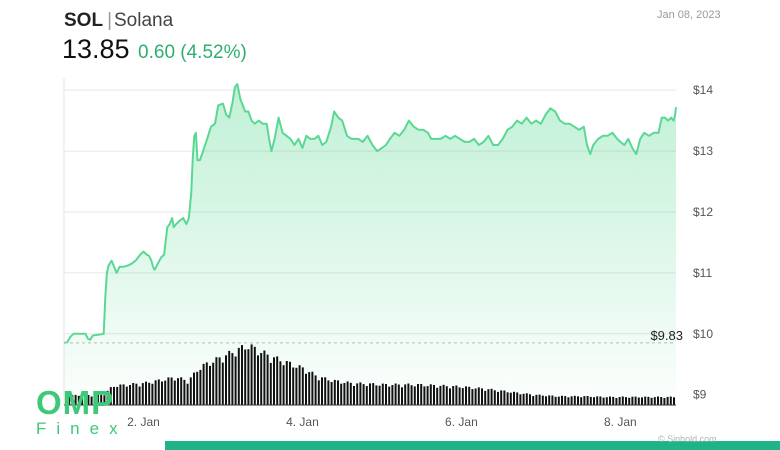 This screenshot has height=450, width=780. I want to click on x-tick-label: 2. Jan, so click(143, 422).